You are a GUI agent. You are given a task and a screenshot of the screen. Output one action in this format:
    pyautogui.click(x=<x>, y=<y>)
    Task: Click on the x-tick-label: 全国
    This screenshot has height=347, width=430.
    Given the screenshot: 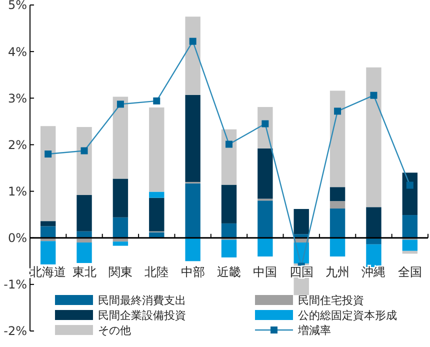 What is the action you would take?
    pyautogui.click(x=410, y=271)
    